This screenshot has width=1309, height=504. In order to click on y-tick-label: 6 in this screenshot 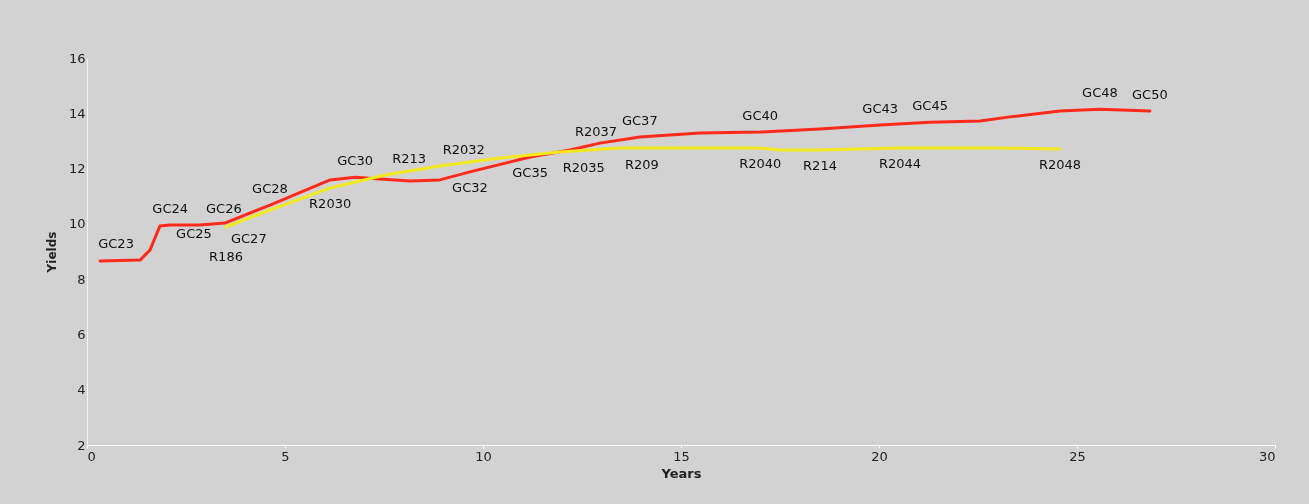, I will do `click(81, 334)`.